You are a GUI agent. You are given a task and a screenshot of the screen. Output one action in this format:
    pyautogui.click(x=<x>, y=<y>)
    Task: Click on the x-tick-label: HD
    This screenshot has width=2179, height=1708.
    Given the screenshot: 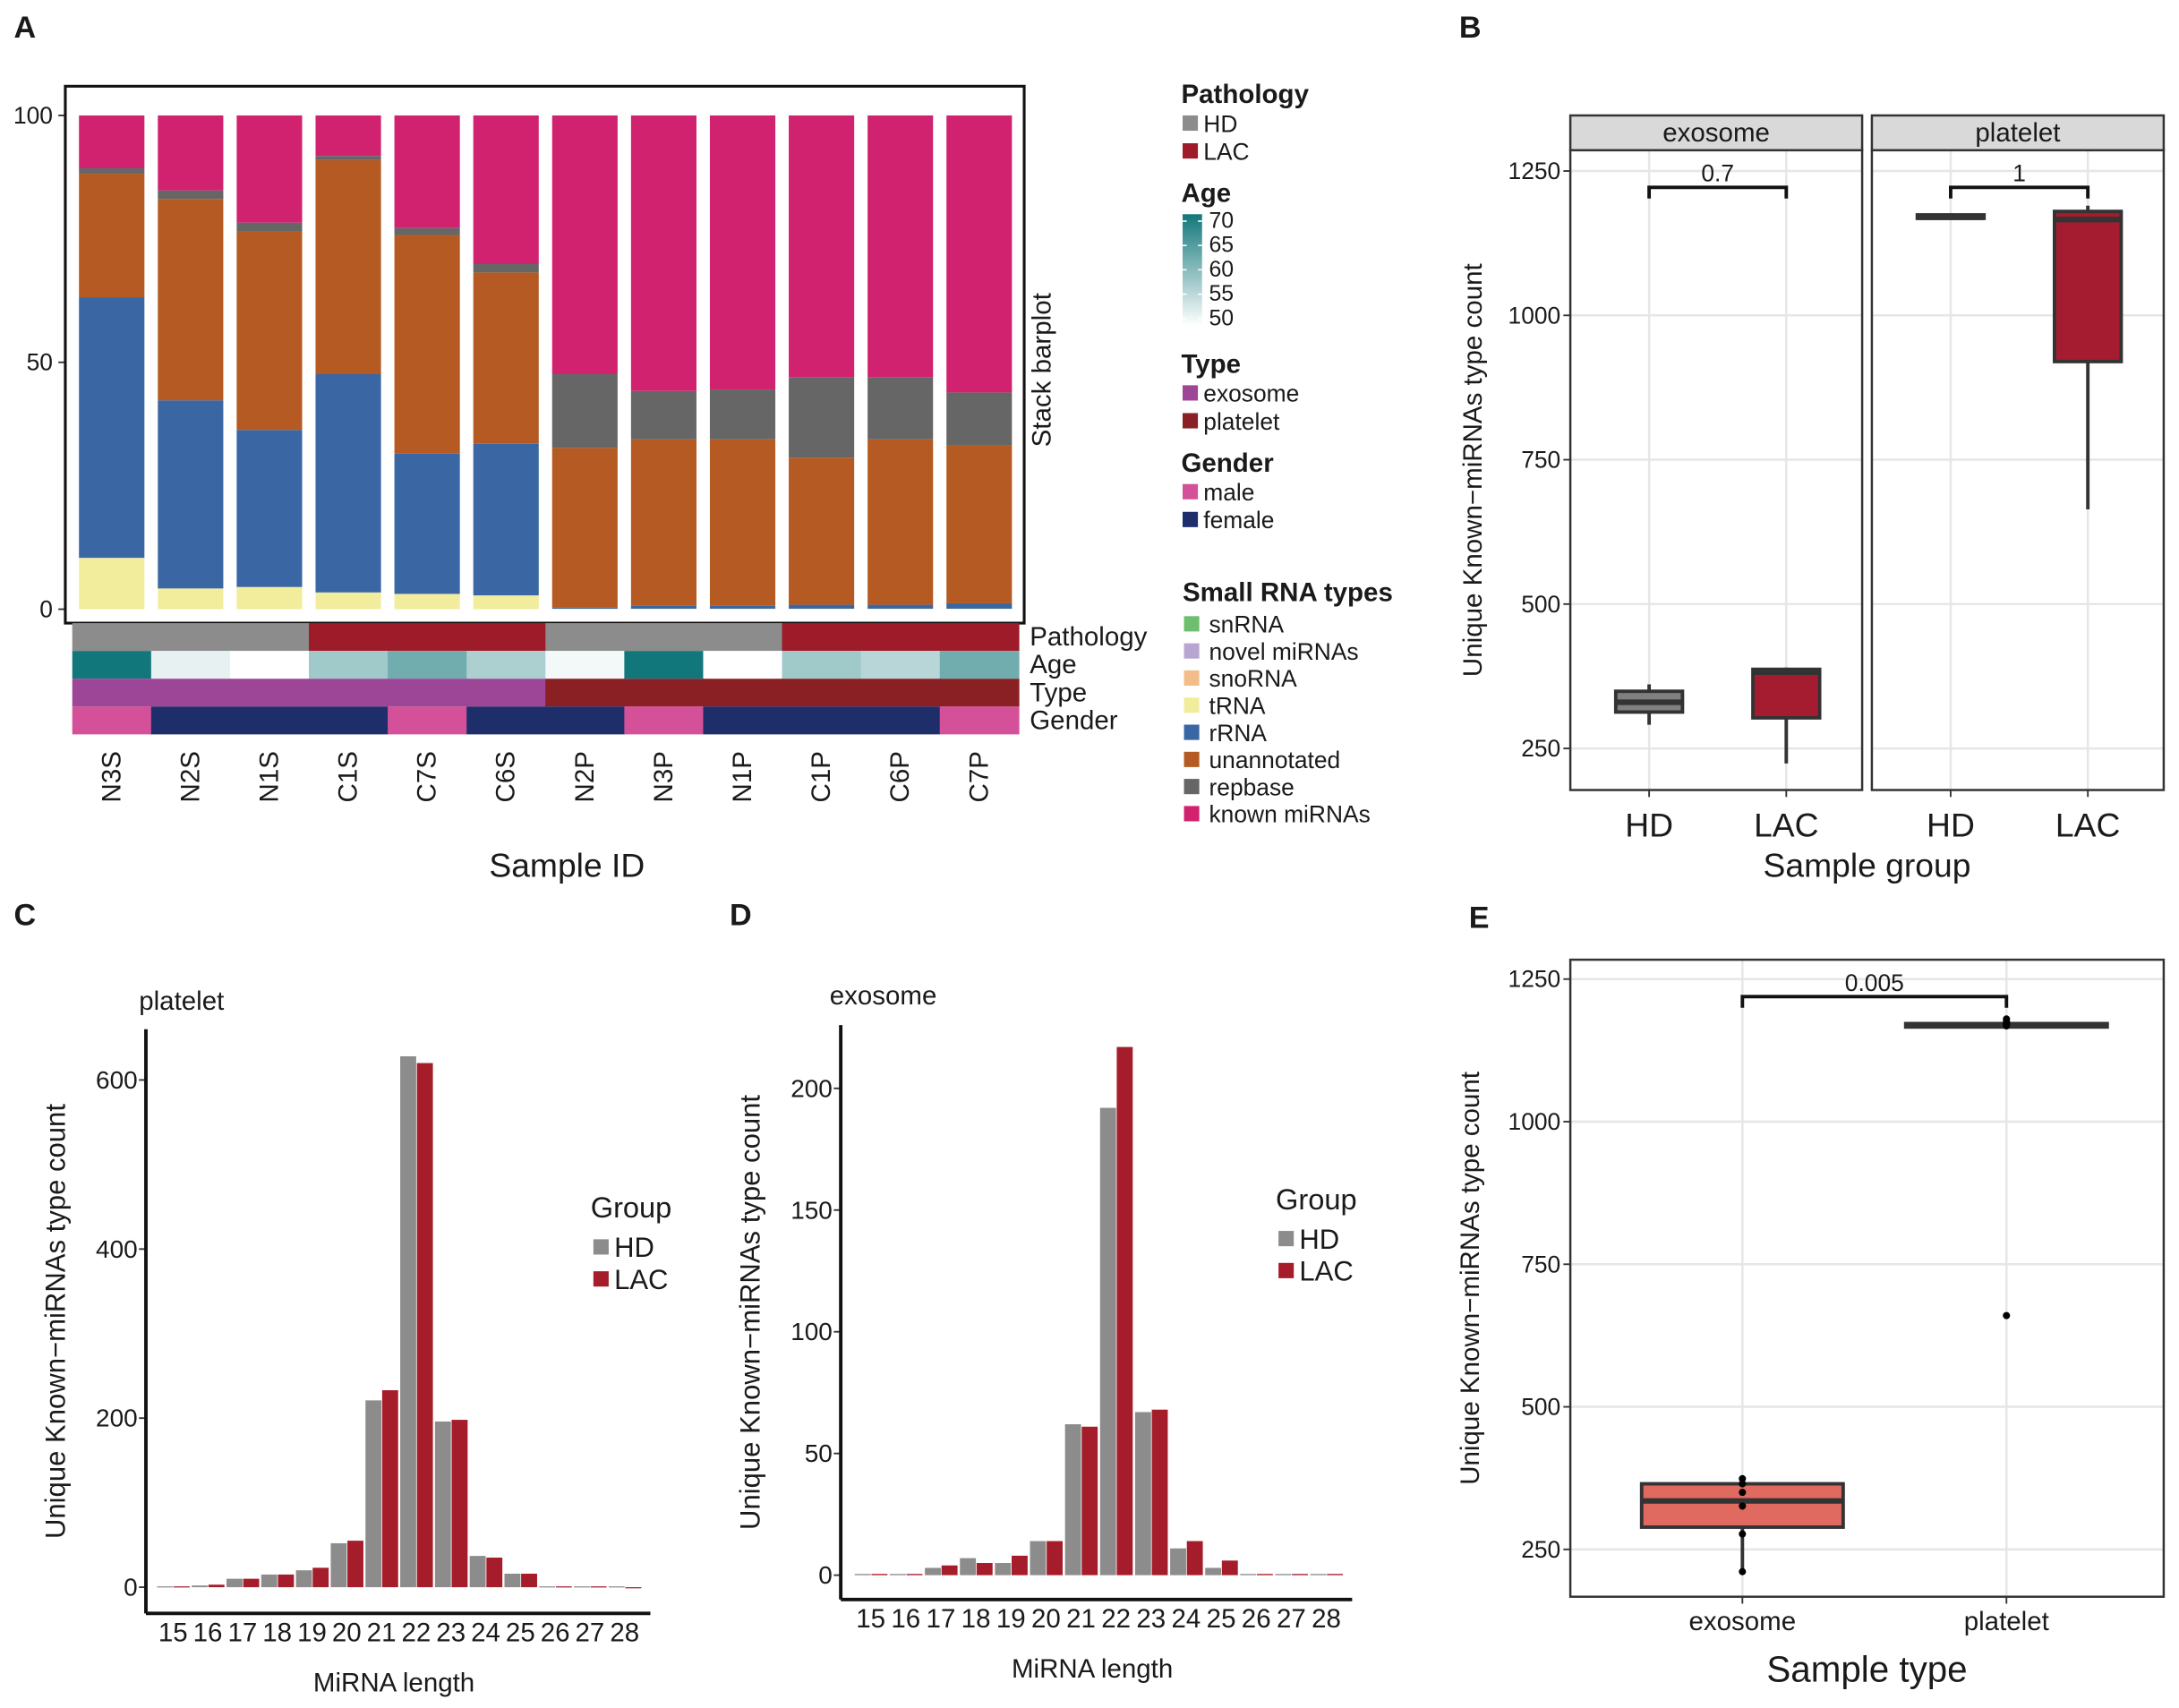 What is the action you would take?
    pyautogui.click(x=1951, y=824)
    